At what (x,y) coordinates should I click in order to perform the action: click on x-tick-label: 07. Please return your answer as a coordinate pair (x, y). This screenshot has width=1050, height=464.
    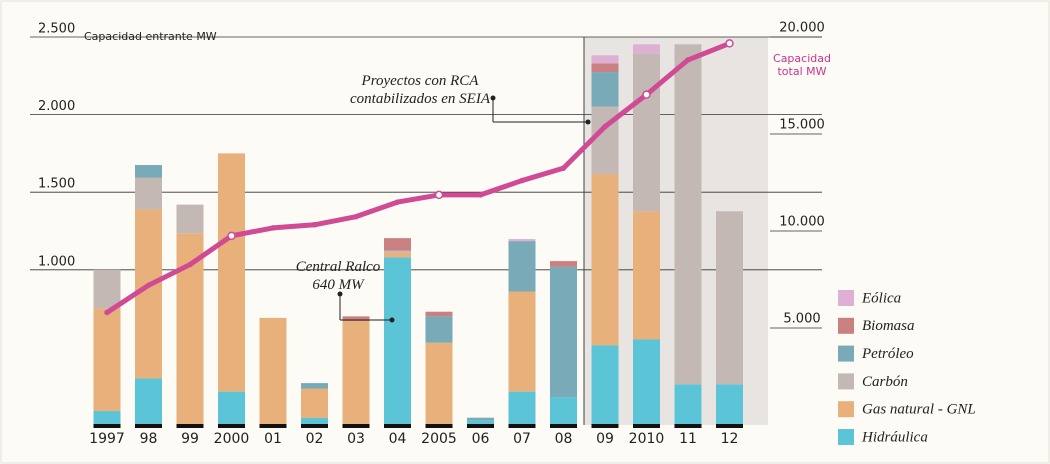
    Looking at the image, I should click on (522, 439).